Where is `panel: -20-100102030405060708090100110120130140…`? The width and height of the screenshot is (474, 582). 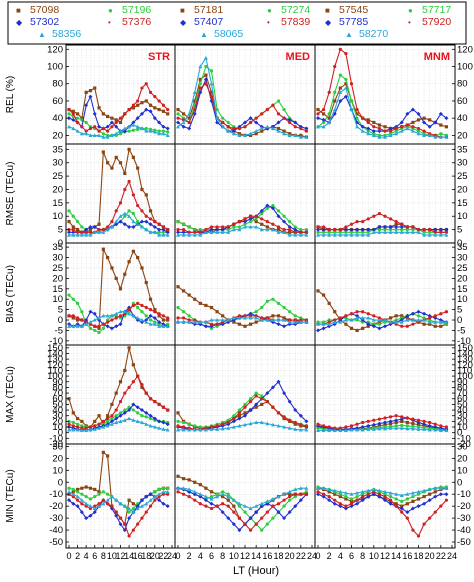
panel: -20-100102030405060708090100110120130140… is located at coordinates (393, 396).